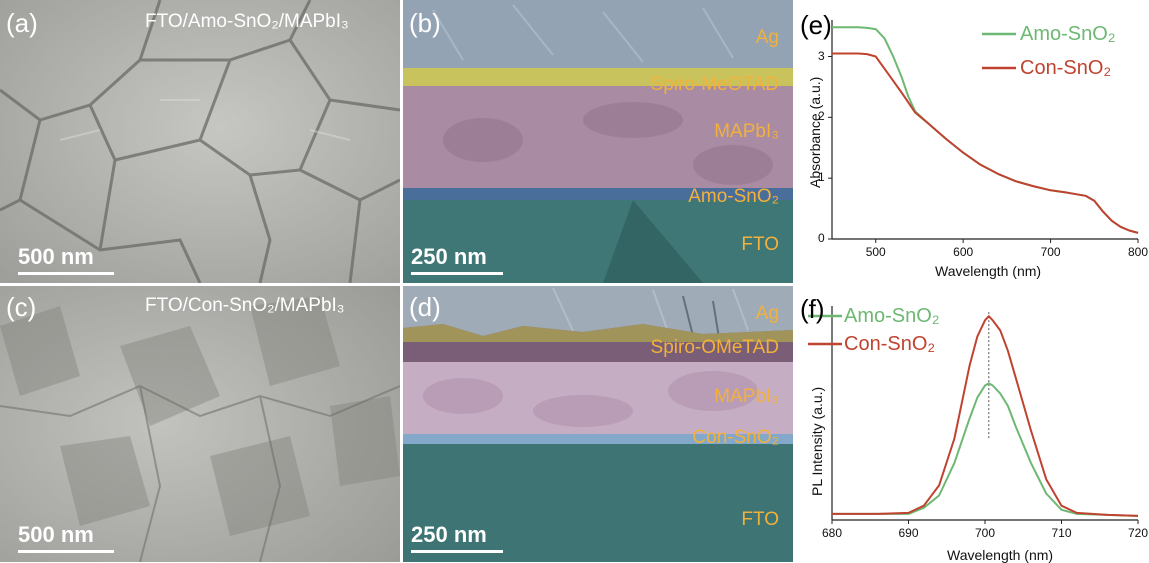  Describe the element at coordinates (985, 533) in the screenshot. I see `pl-x-tick-label: 700` at that location.